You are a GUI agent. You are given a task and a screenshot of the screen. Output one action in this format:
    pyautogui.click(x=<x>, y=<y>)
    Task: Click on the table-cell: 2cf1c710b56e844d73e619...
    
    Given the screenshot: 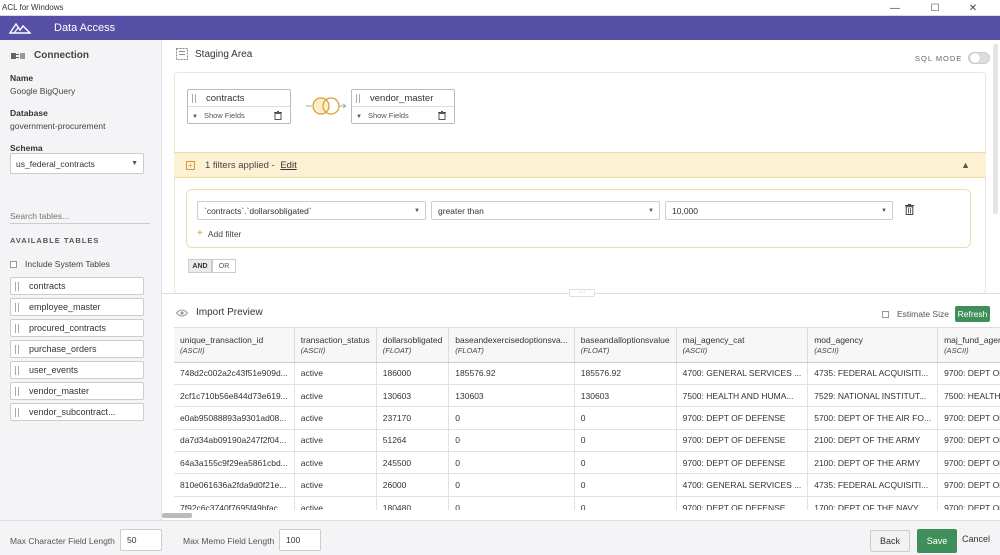 What is the action you would take?
    pyautogui.click(x=234, y=396)
    